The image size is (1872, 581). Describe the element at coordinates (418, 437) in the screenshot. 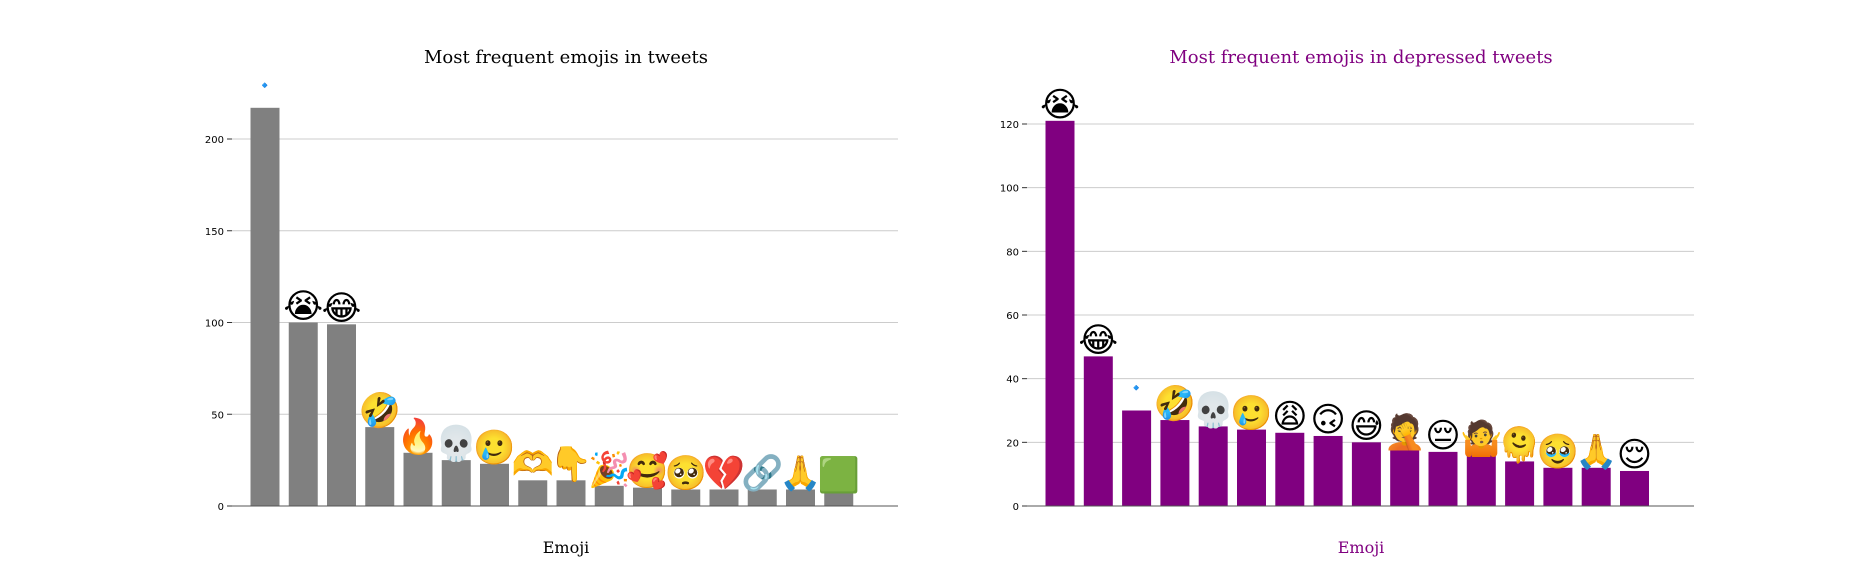

I see `bar-emoji: 🔥` at that location.